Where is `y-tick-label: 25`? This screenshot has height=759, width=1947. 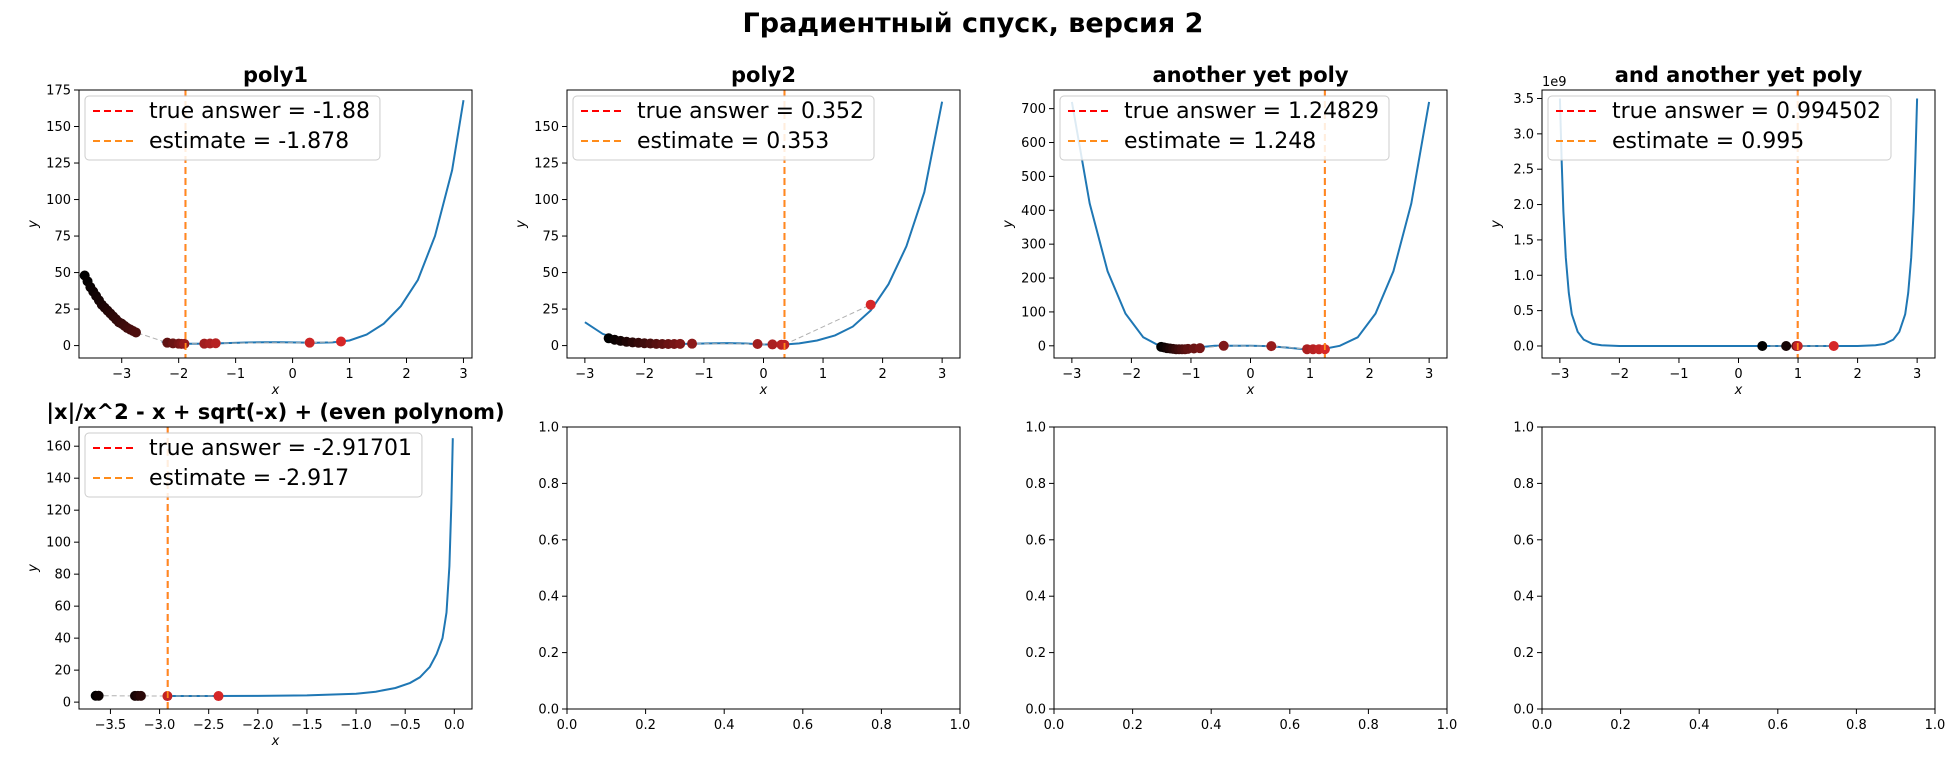
y-tick-label: 25 is located at coordinates (62, 310).